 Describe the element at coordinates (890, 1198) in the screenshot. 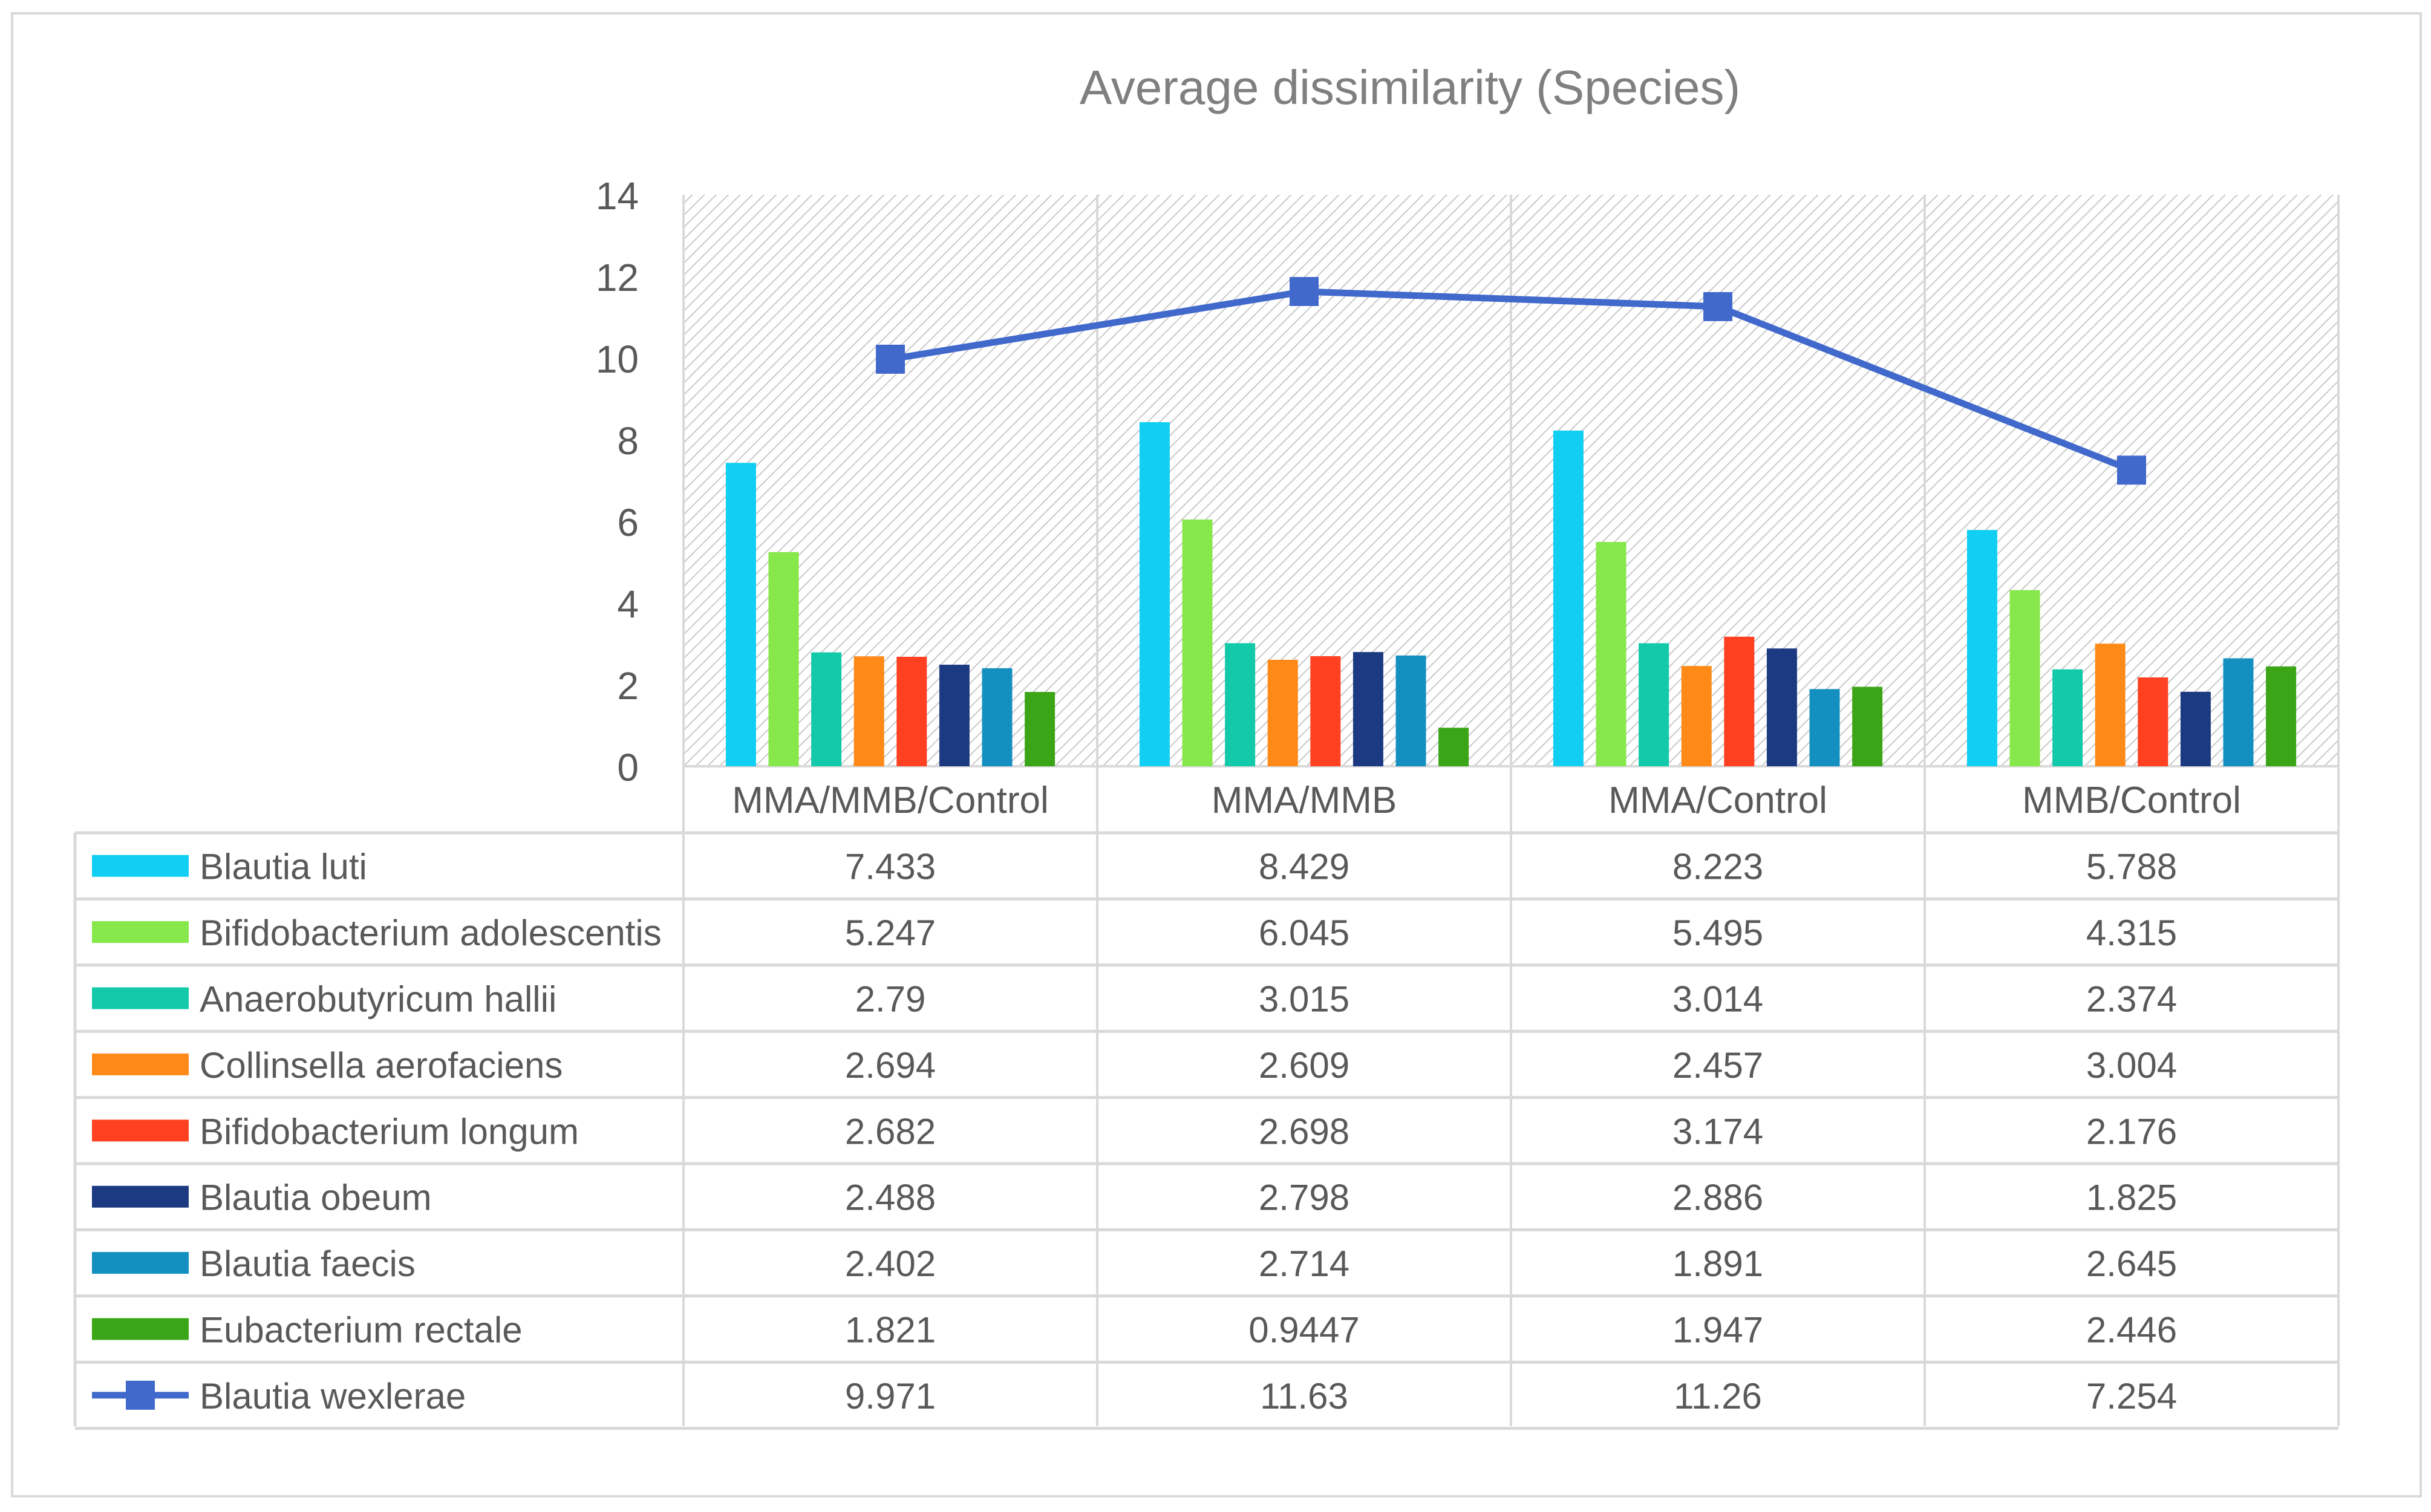

I see `data-label-blautia-obeum: 2.488` at that location.